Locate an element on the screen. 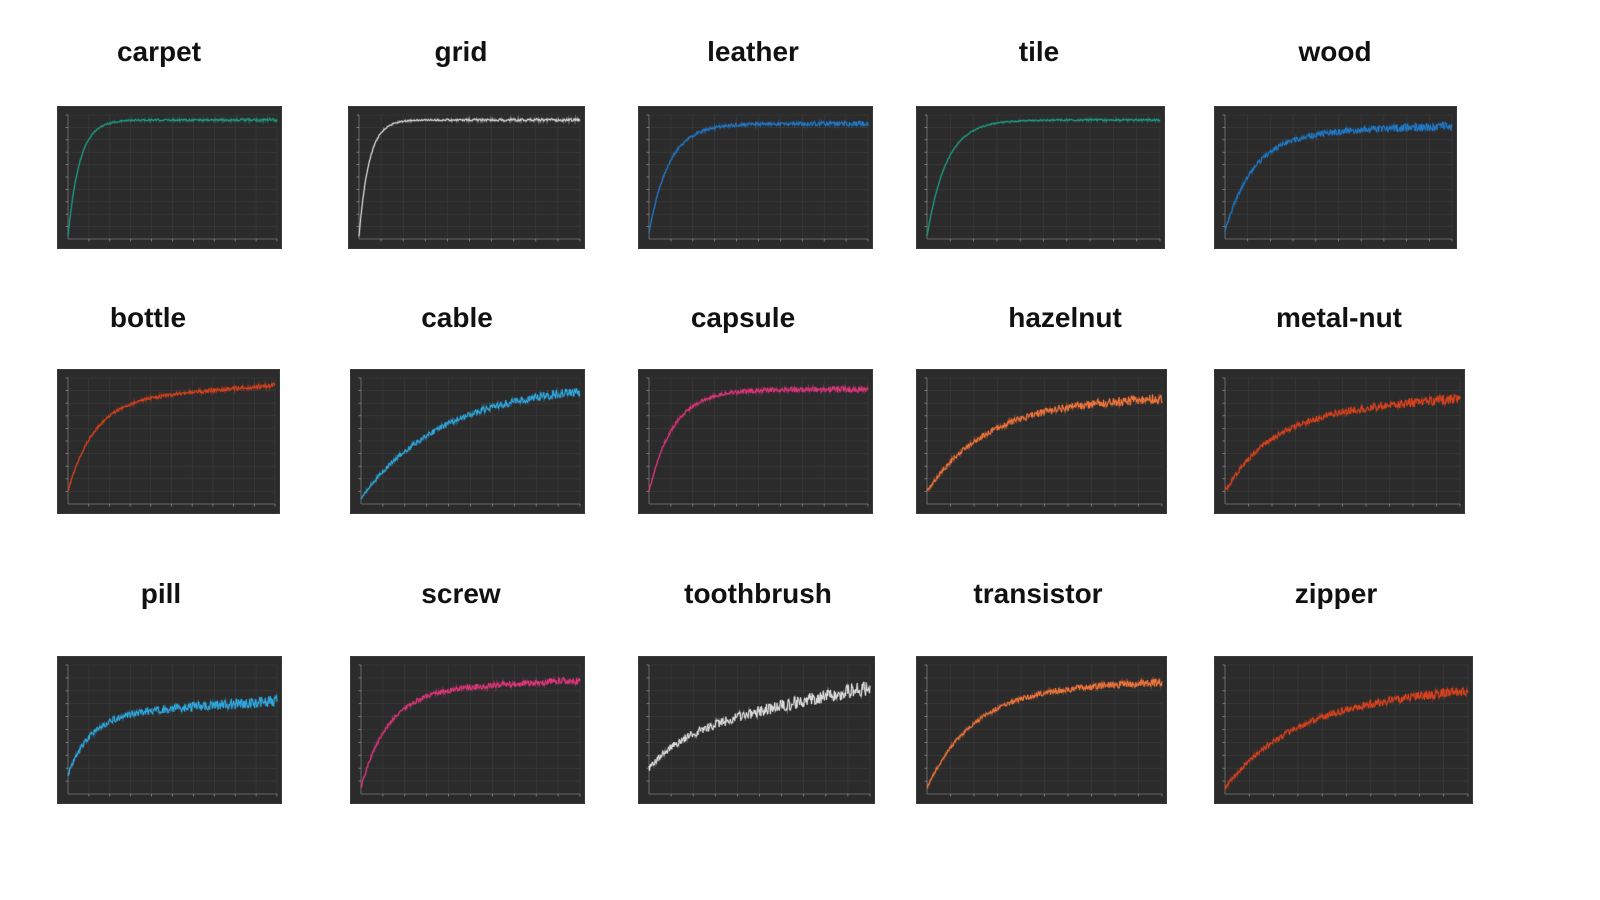  line-chart-toothbrush is located at coordinates (759, 730).